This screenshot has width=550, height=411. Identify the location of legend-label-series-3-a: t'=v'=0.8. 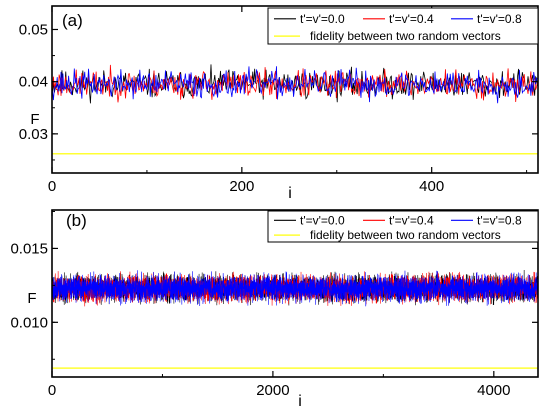
(499, 19).